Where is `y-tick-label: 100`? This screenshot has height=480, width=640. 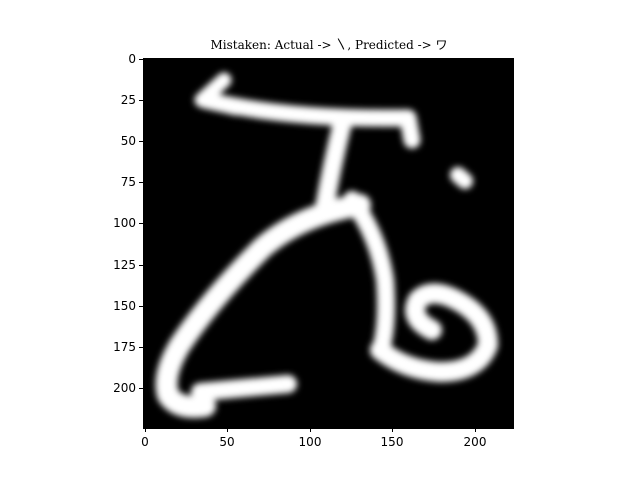 y-tick-label: 100 is located at coordinates (124, 223).